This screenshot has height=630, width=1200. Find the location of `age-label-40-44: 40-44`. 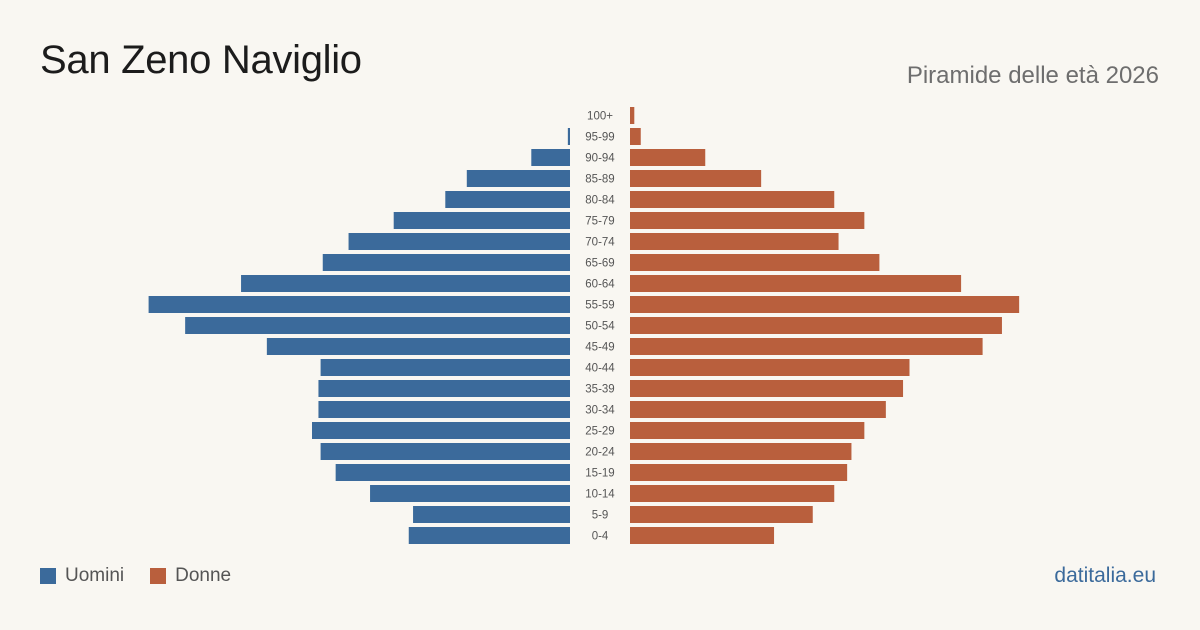

age-label-40-44: 40-44 is located at coordinates (600, 369).